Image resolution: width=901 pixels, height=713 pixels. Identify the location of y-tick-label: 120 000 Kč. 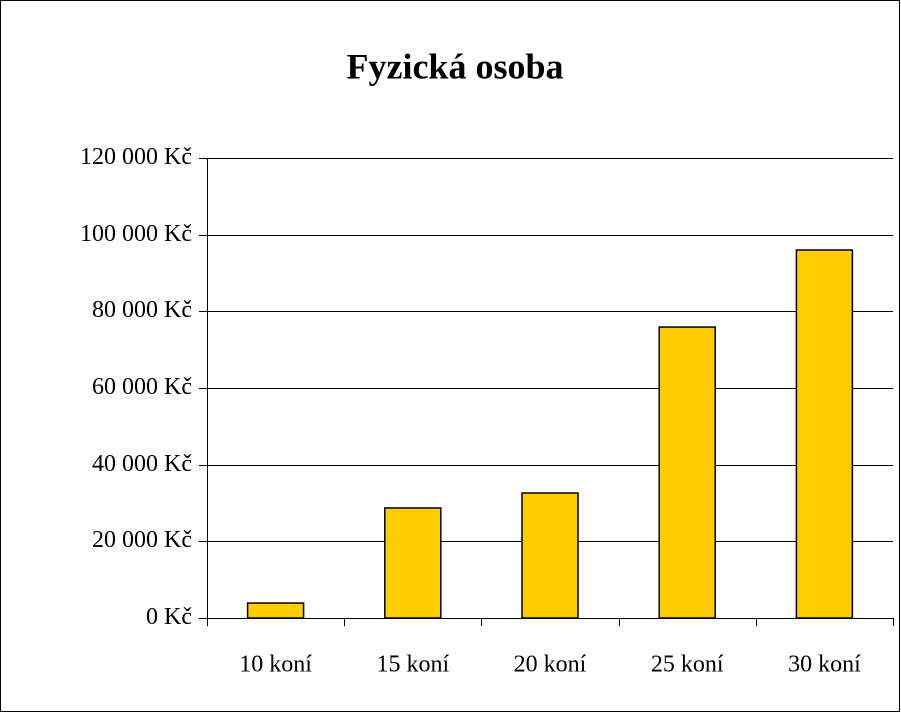
(136, 157).